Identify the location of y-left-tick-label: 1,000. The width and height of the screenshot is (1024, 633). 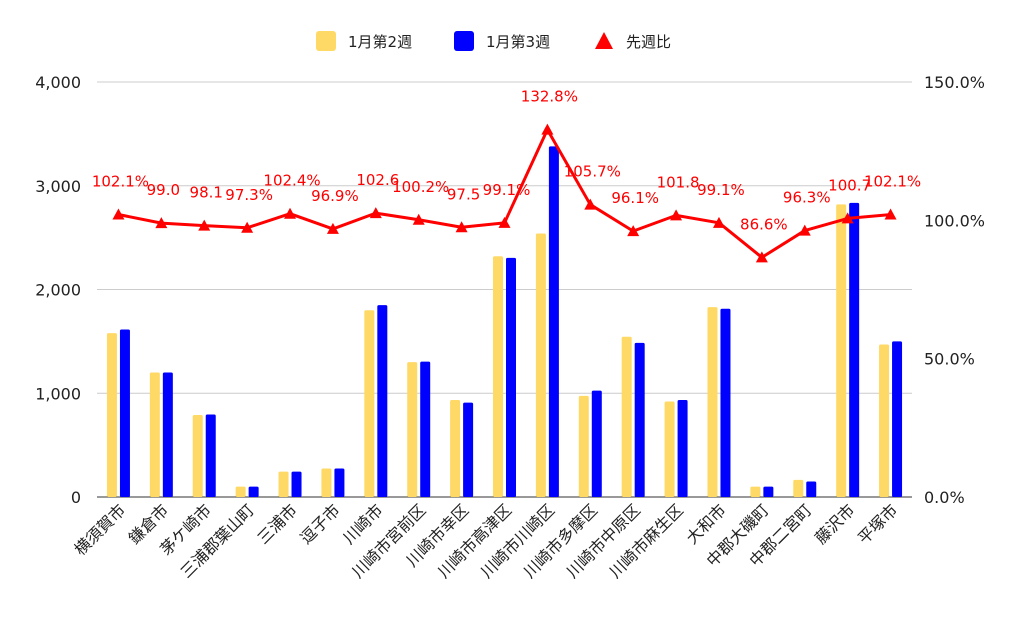
(58, 393).